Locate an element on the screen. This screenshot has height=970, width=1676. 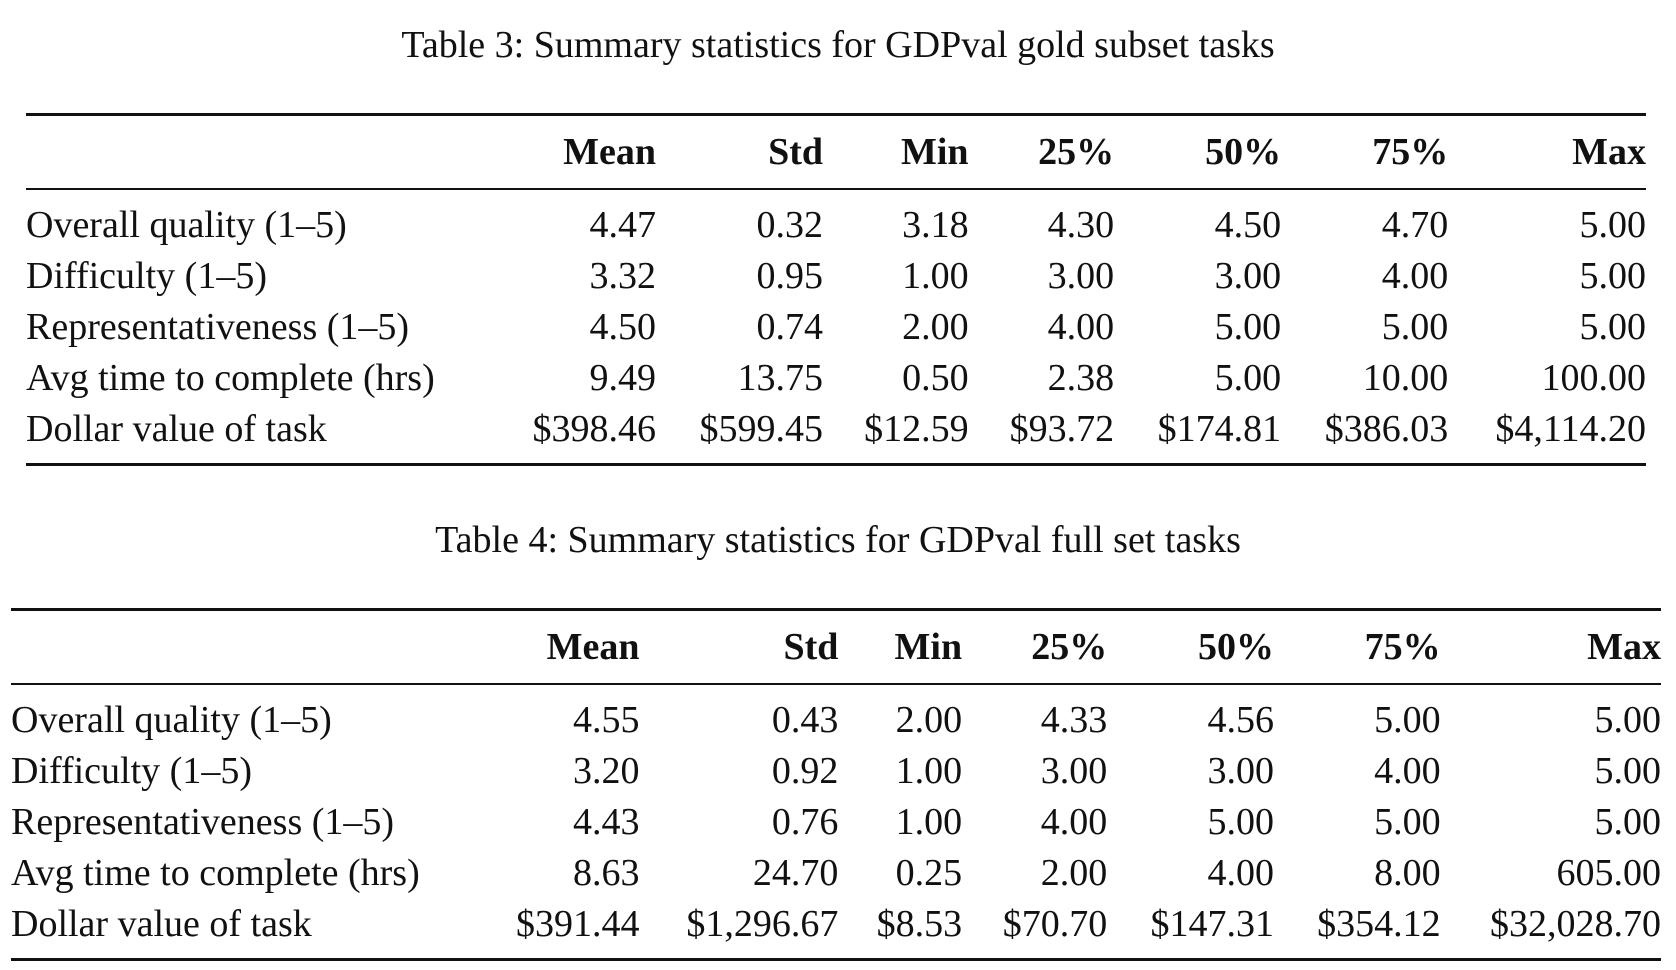
cell-std: 24.70 is located at coordinates (795, 872).